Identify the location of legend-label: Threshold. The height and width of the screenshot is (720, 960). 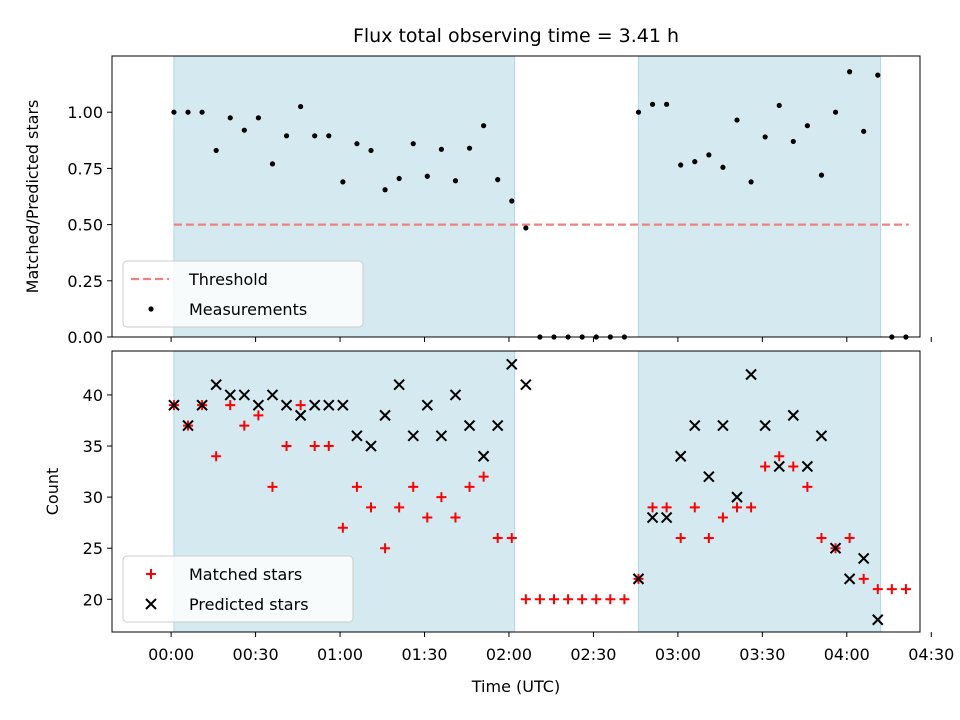
(228, 279).